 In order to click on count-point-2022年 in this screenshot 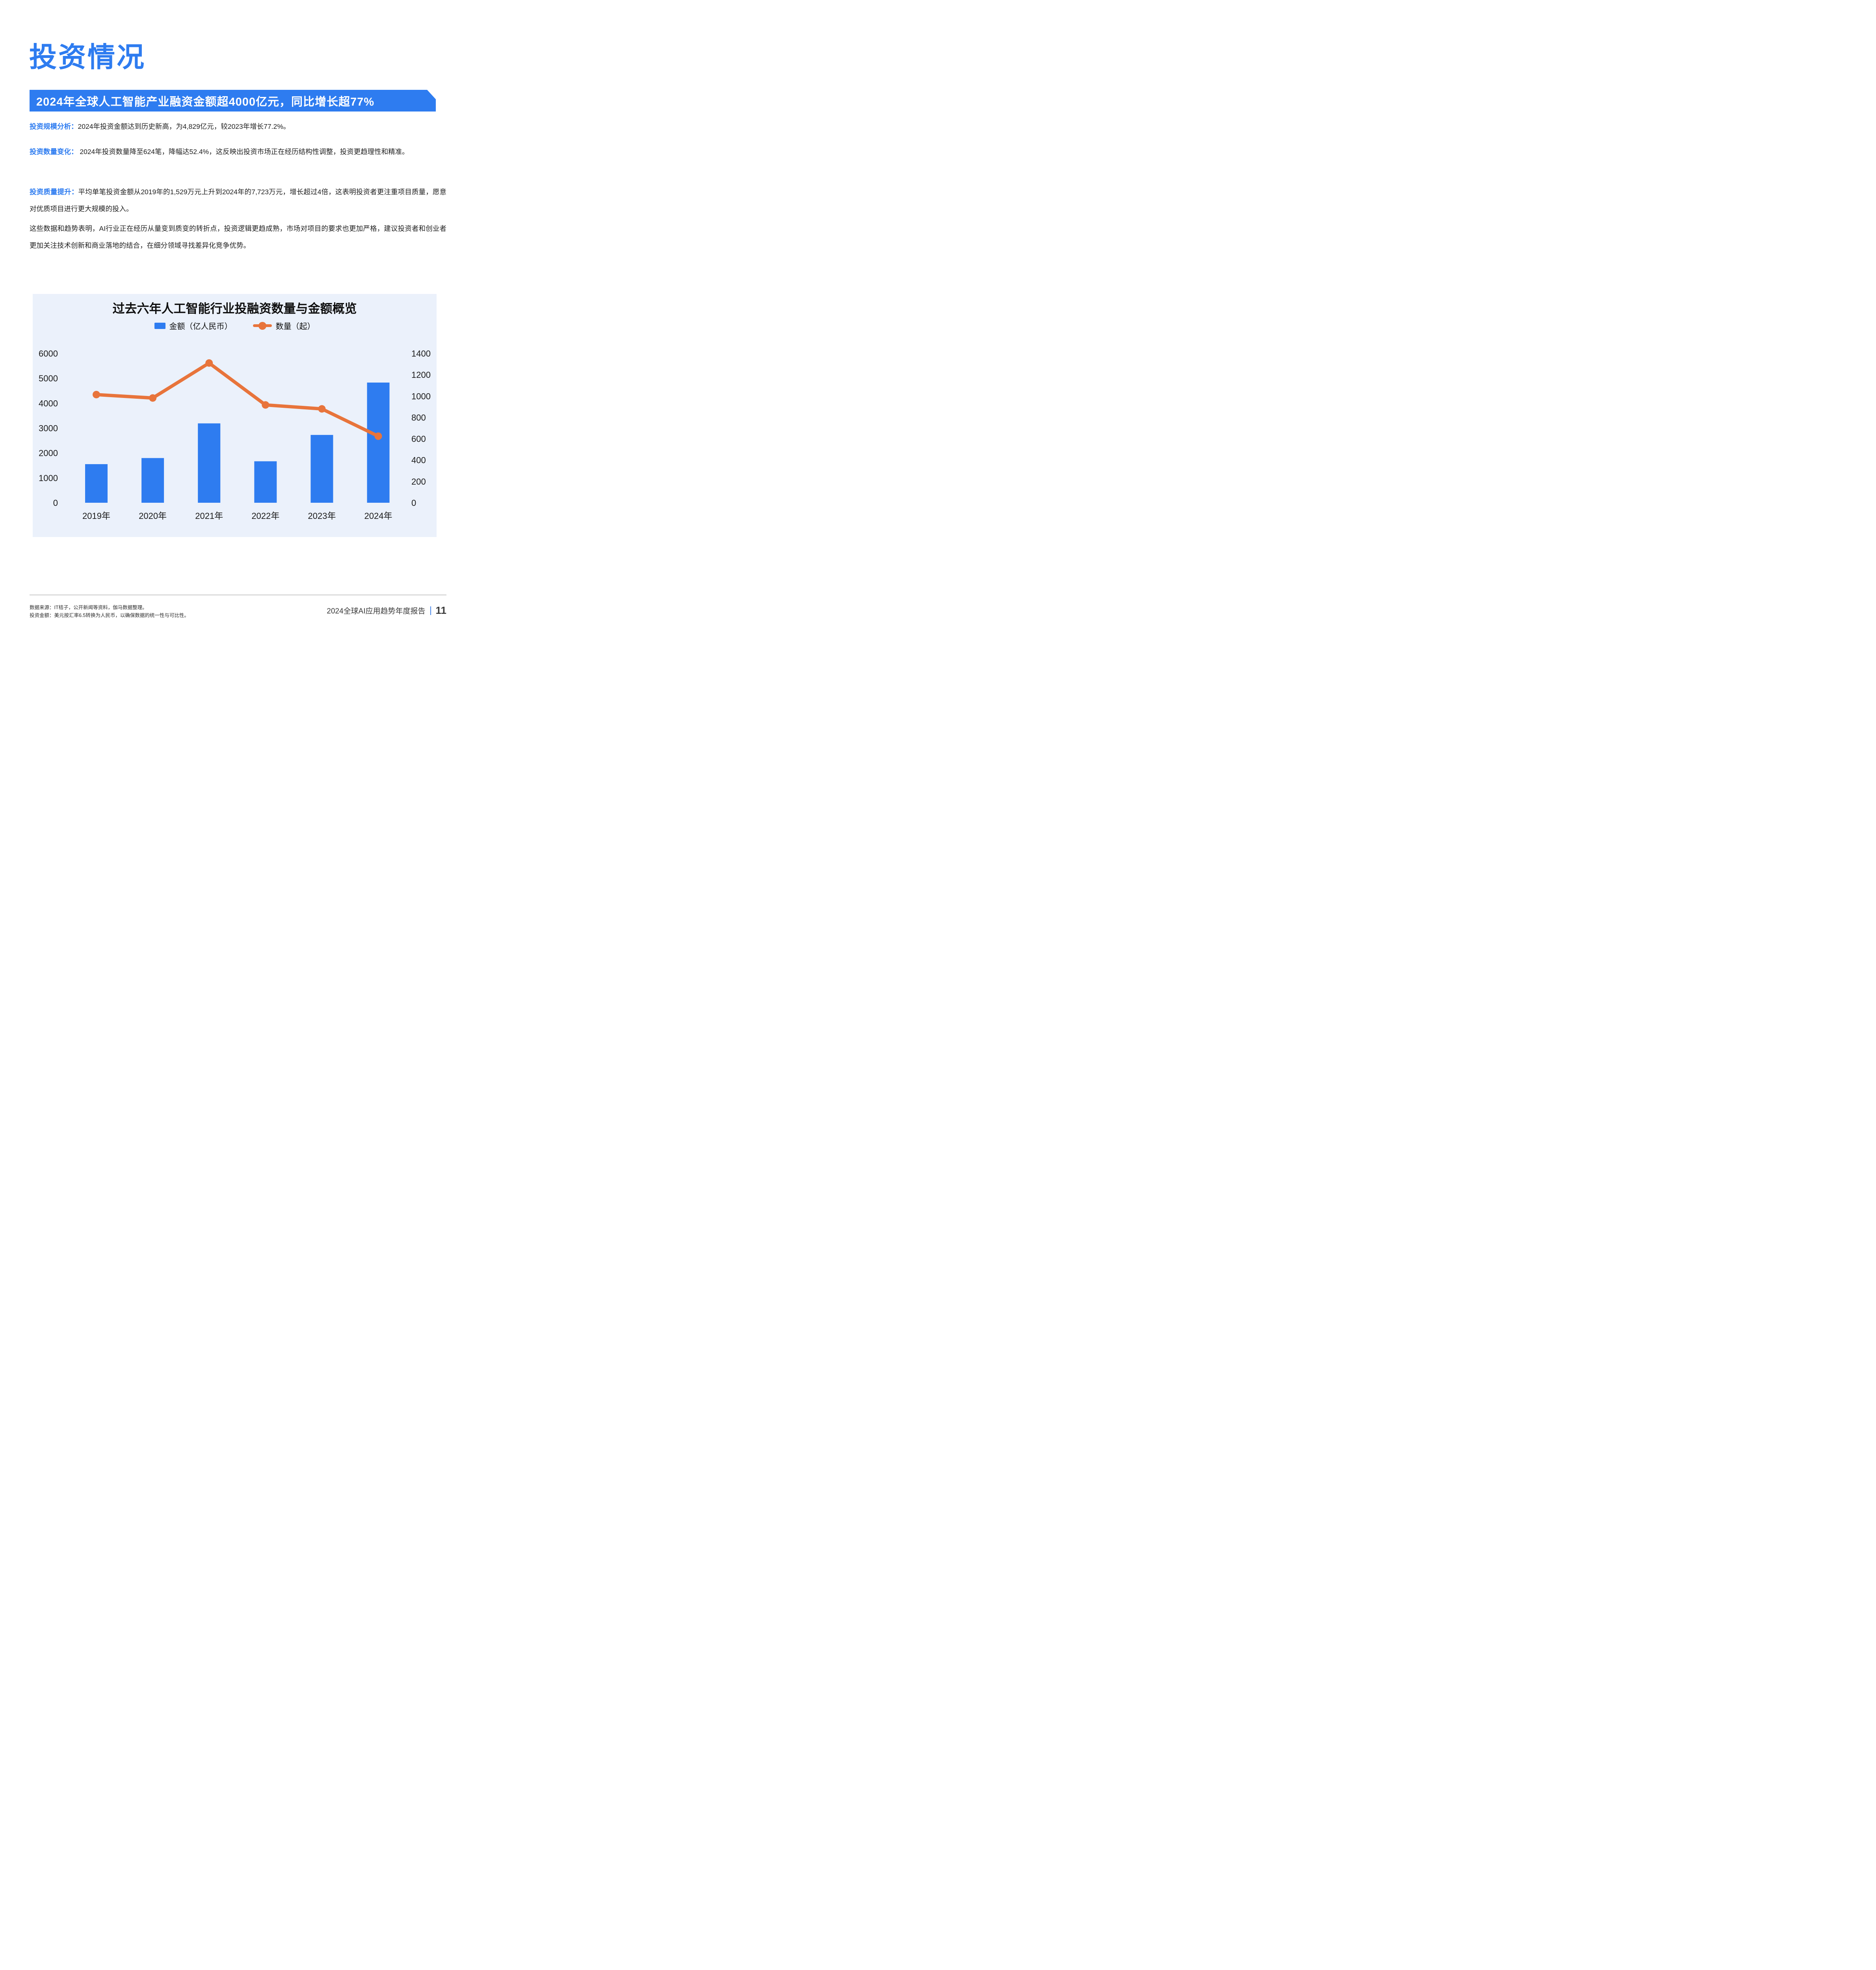, I will do `click(266, 405)`.